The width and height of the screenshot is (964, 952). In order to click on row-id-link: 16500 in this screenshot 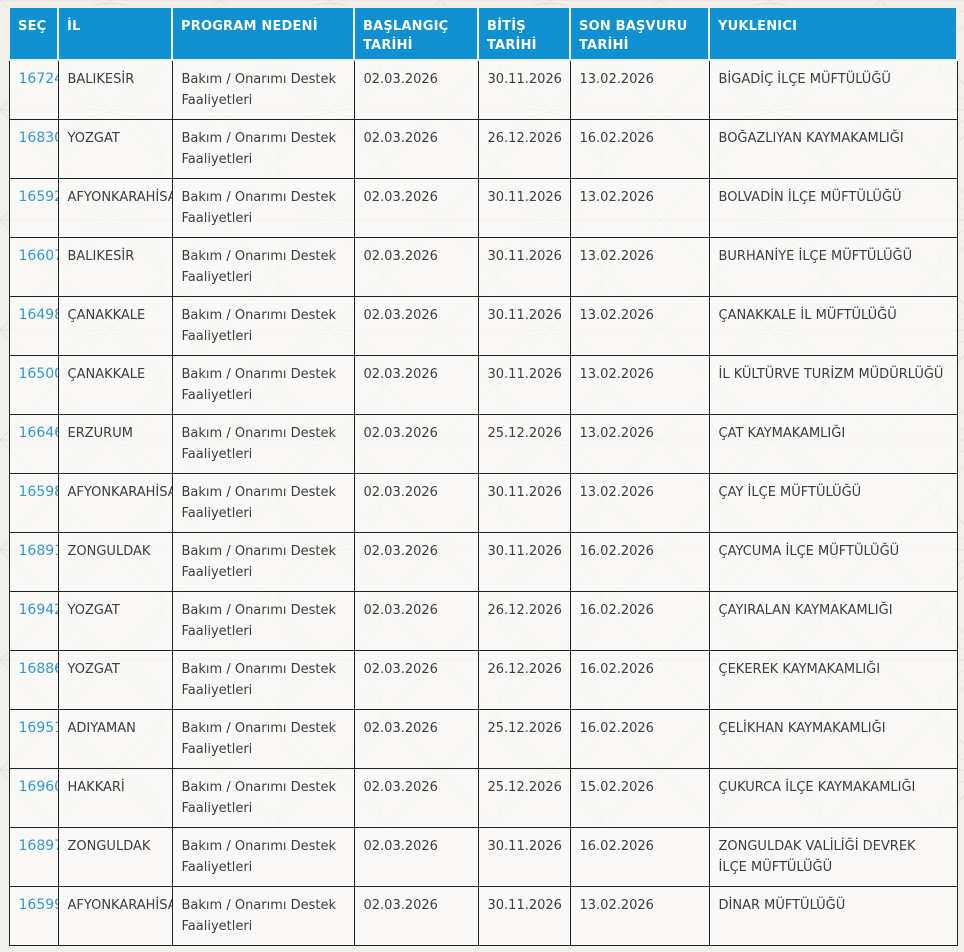, I will do `click(38, 374)`.